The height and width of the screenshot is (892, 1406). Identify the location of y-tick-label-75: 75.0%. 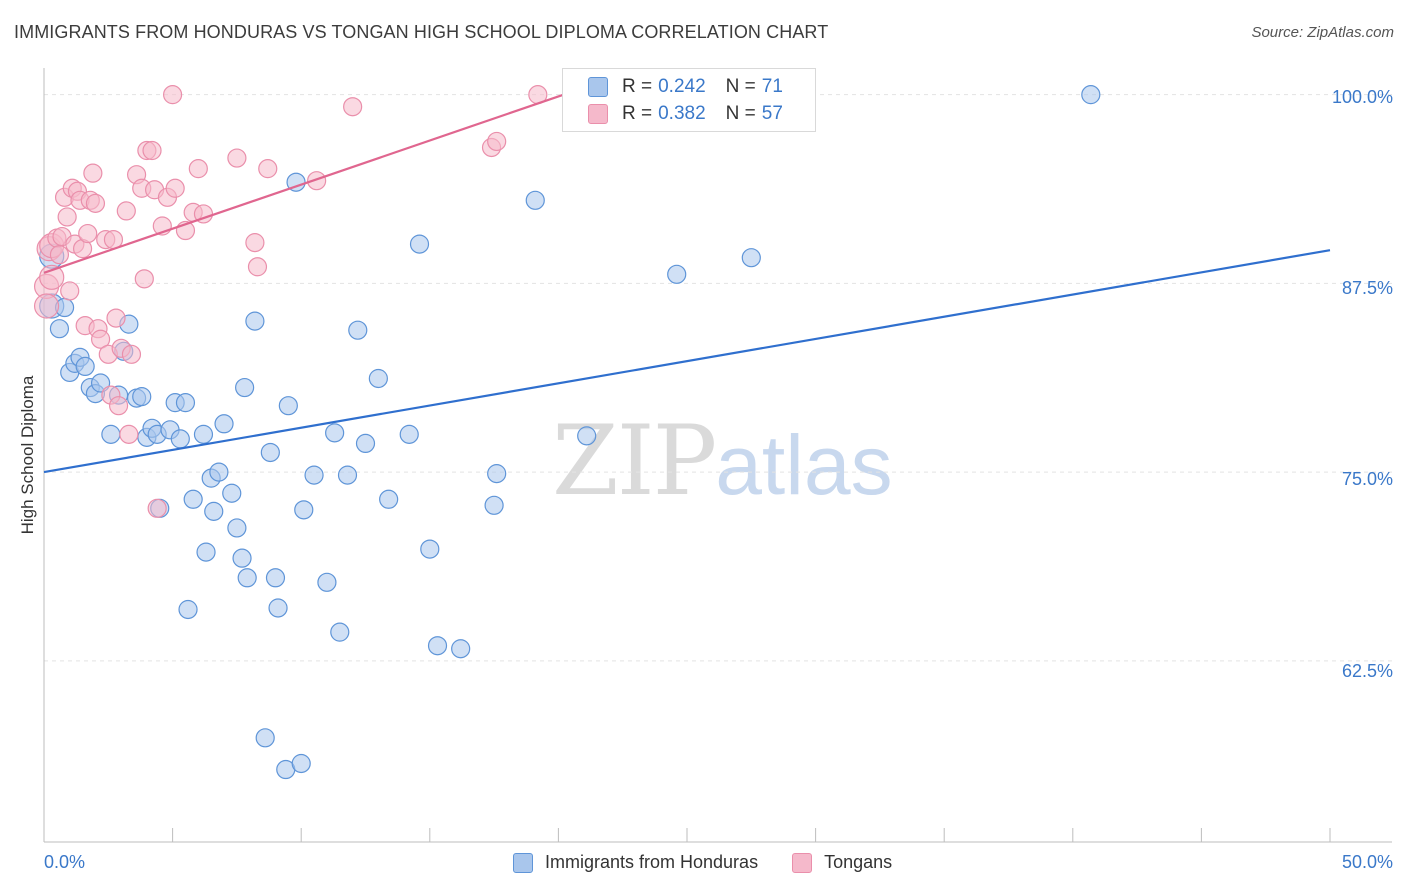
(1367, 479).